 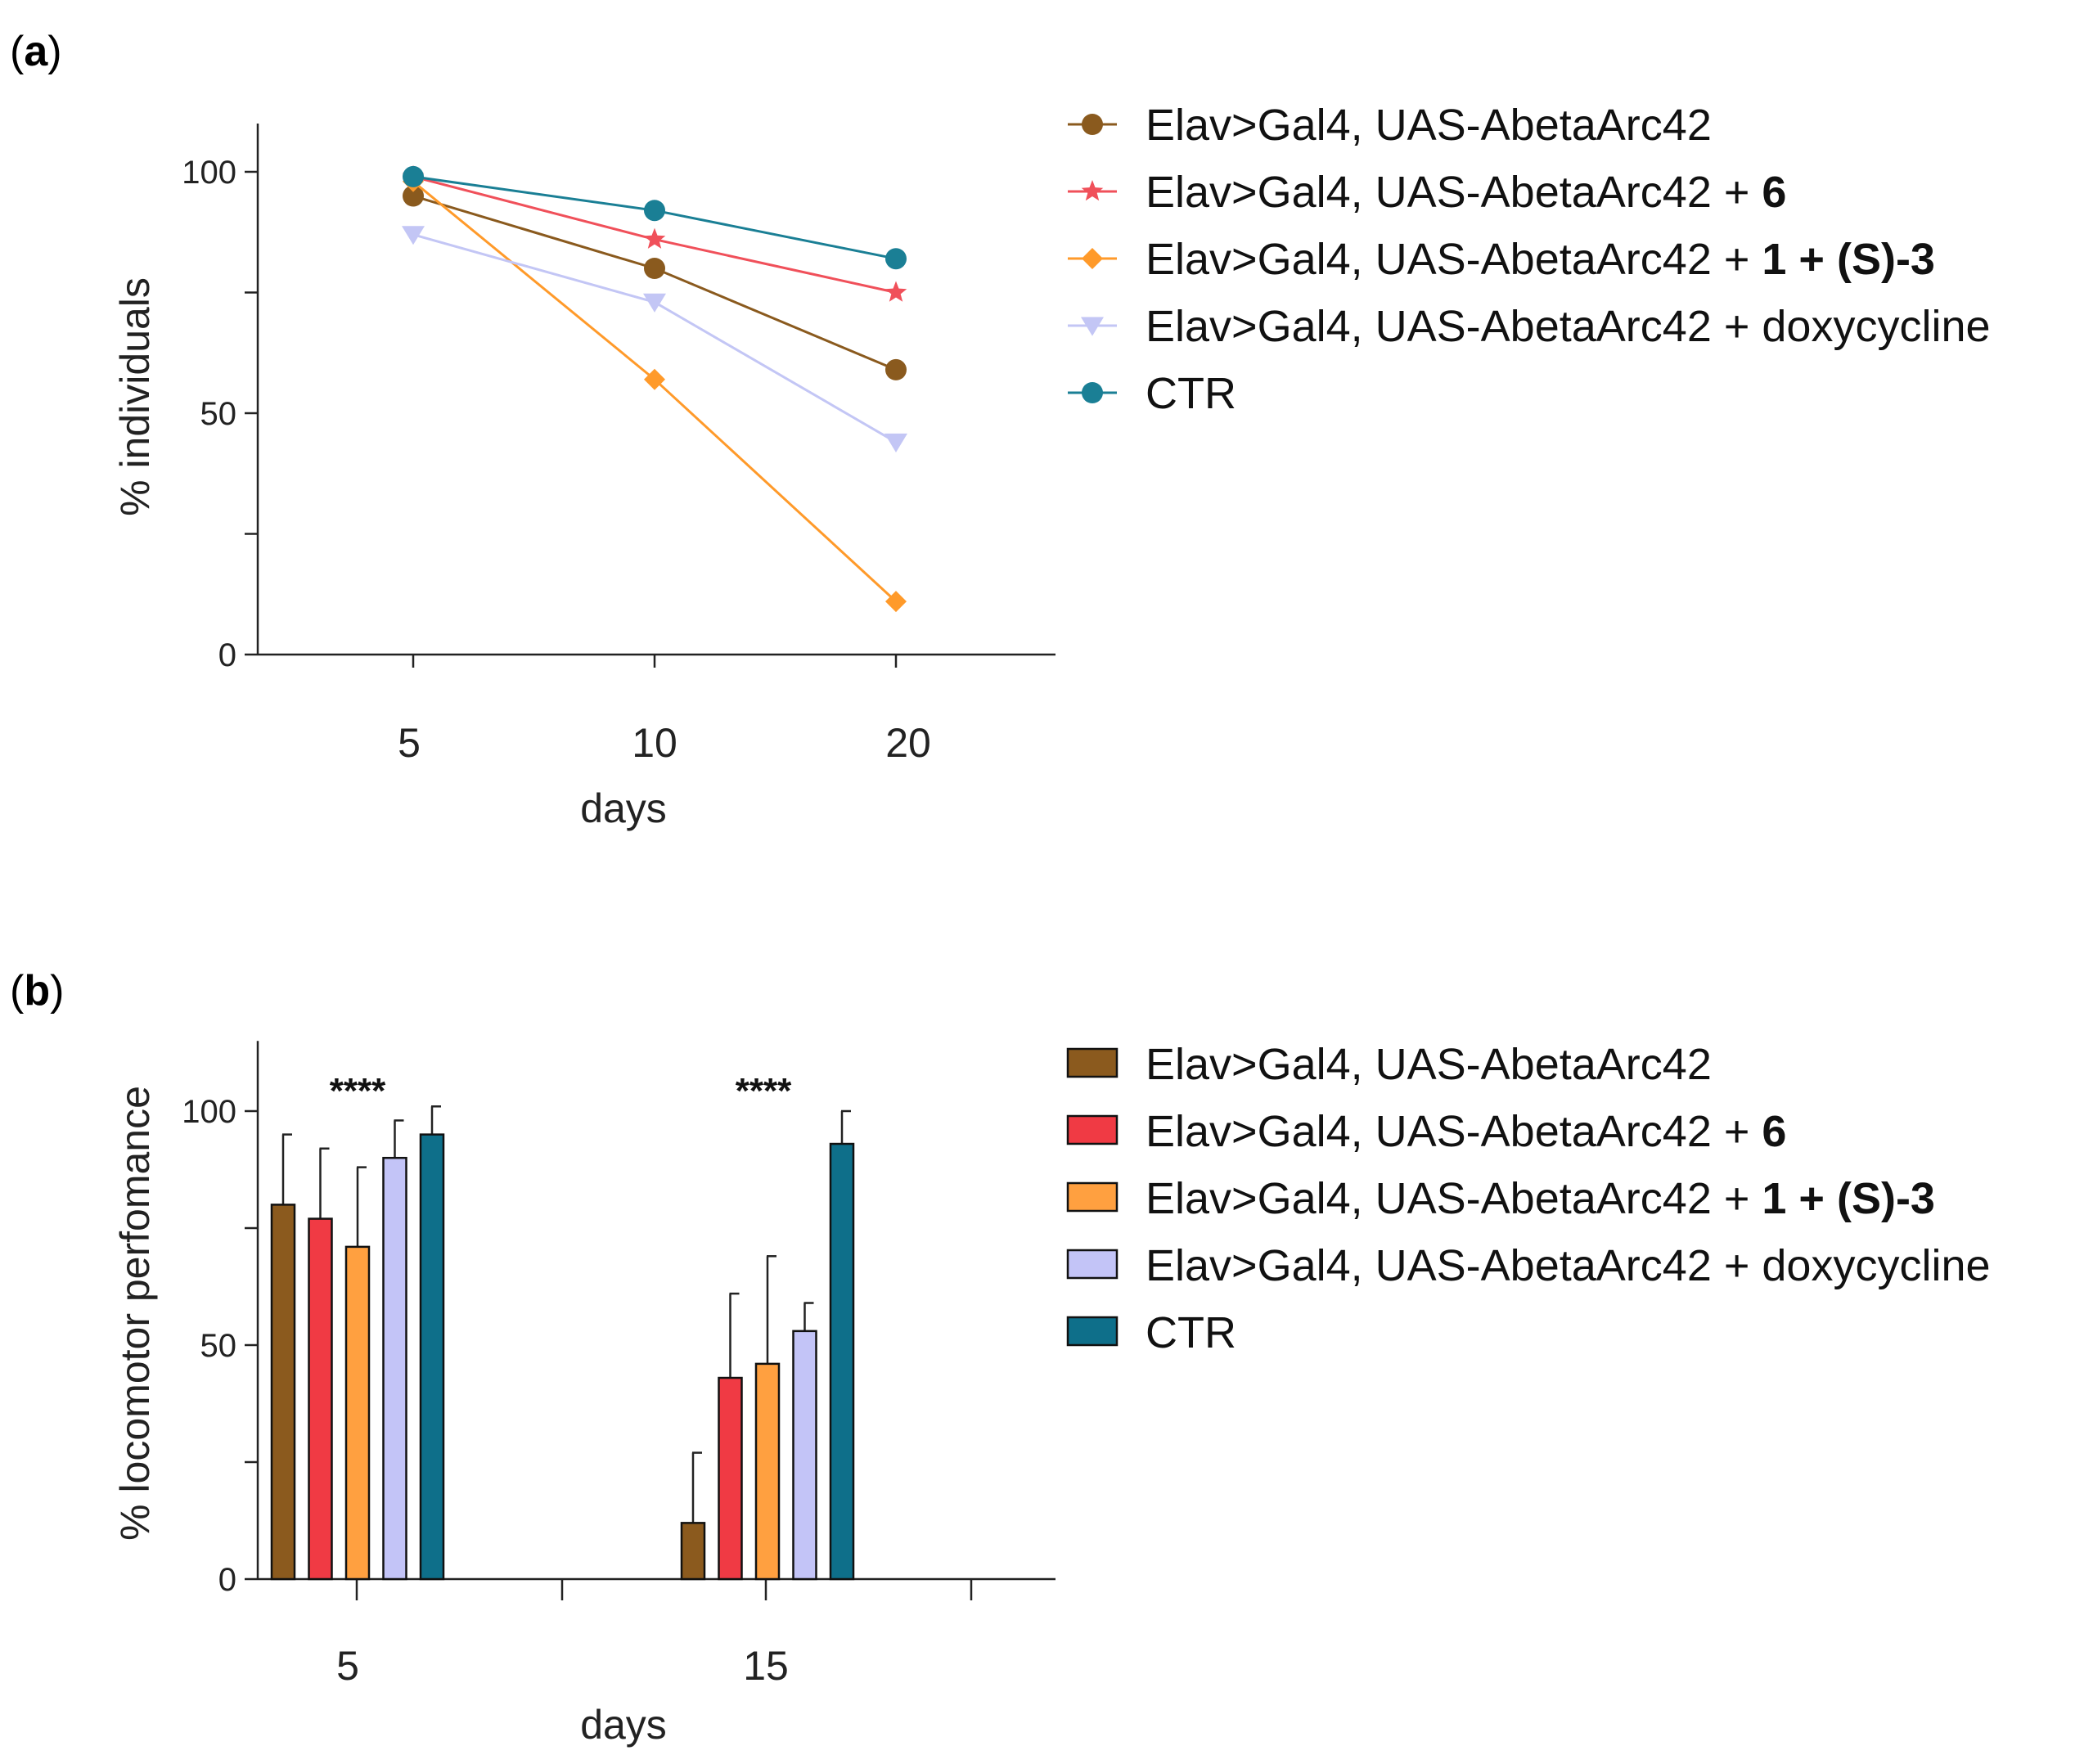 What do you see at coordinates (135, 1313) in the screenshot?
I see `chart-b-y-axis-title: % locomotor perfomance` at bounding box center [135, 1313].